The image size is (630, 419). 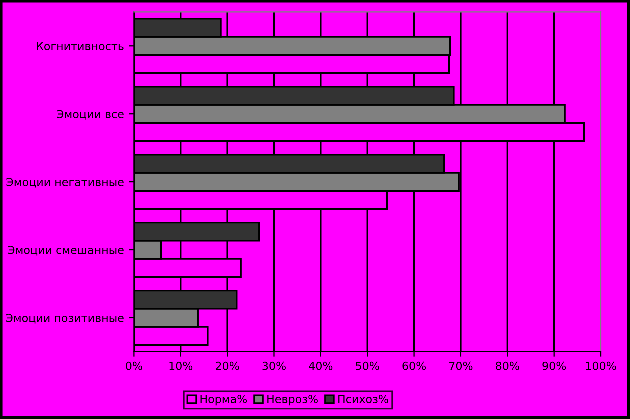 What do you see at coordinates (134, 366) in the screenshot?
I see `x-tick-label: 0%` at bounding box center [134, 366].